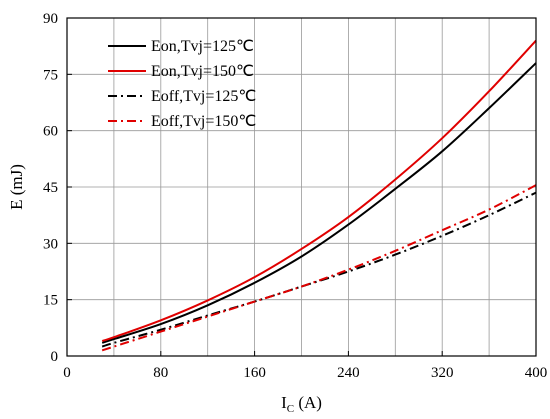 The width and height of the screenshot is (550, 419). Describe the element at coordinates (442, 373) in the screenshot. I see `x-tick-label: 320` at that location.